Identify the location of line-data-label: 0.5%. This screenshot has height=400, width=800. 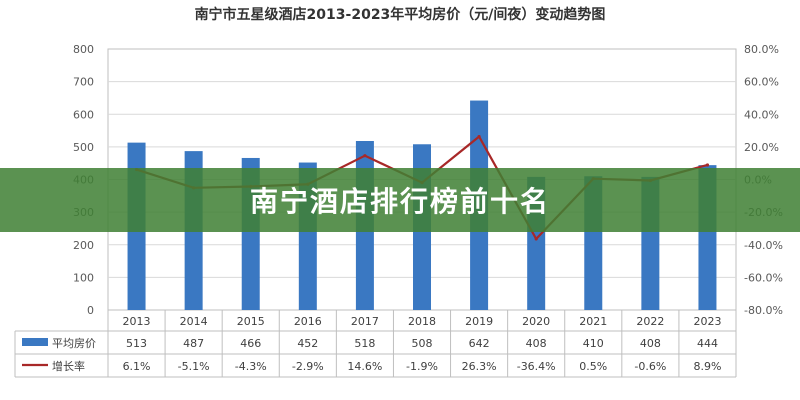
(593, 366).